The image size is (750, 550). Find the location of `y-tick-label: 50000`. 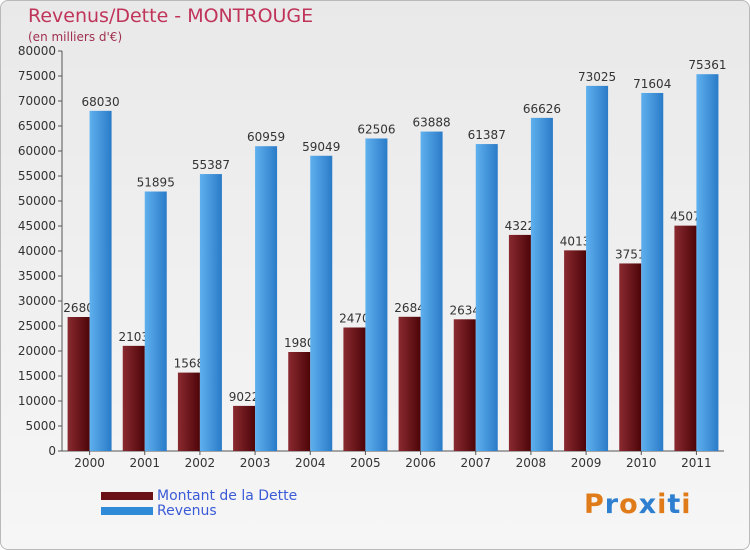

y-tick-label: 50000 is located at coordinates (37, 201).